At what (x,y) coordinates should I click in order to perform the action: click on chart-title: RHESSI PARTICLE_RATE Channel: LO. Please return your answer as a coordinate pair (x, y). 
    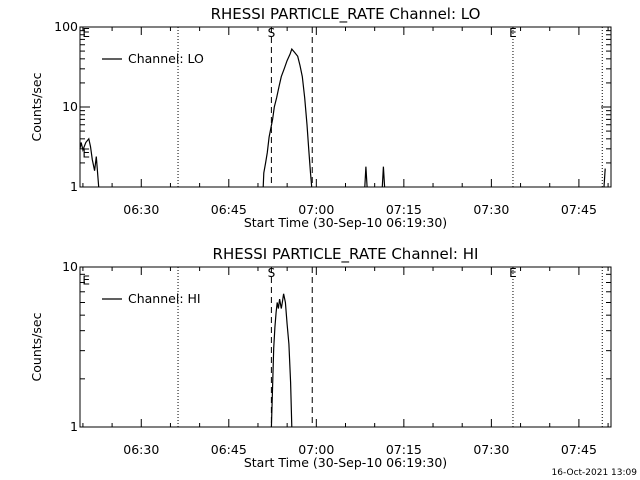
    Looking at the image, I should click on (346, 14).